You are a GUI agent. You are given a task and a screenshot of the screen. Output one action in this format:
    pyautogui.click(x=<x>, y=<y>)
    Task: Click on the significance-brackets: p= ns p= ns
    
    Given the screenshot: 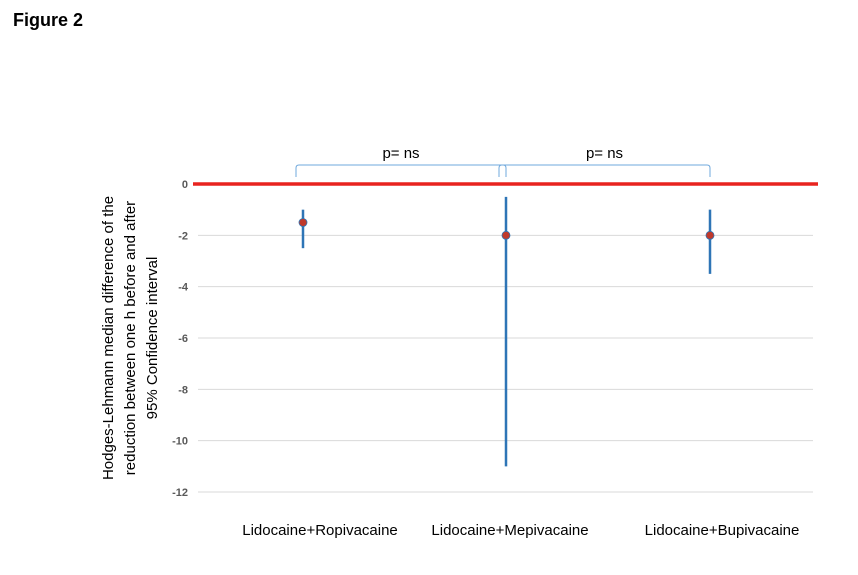 What is the action you would take?
    pyautogui.click(x=503, y=161)
    